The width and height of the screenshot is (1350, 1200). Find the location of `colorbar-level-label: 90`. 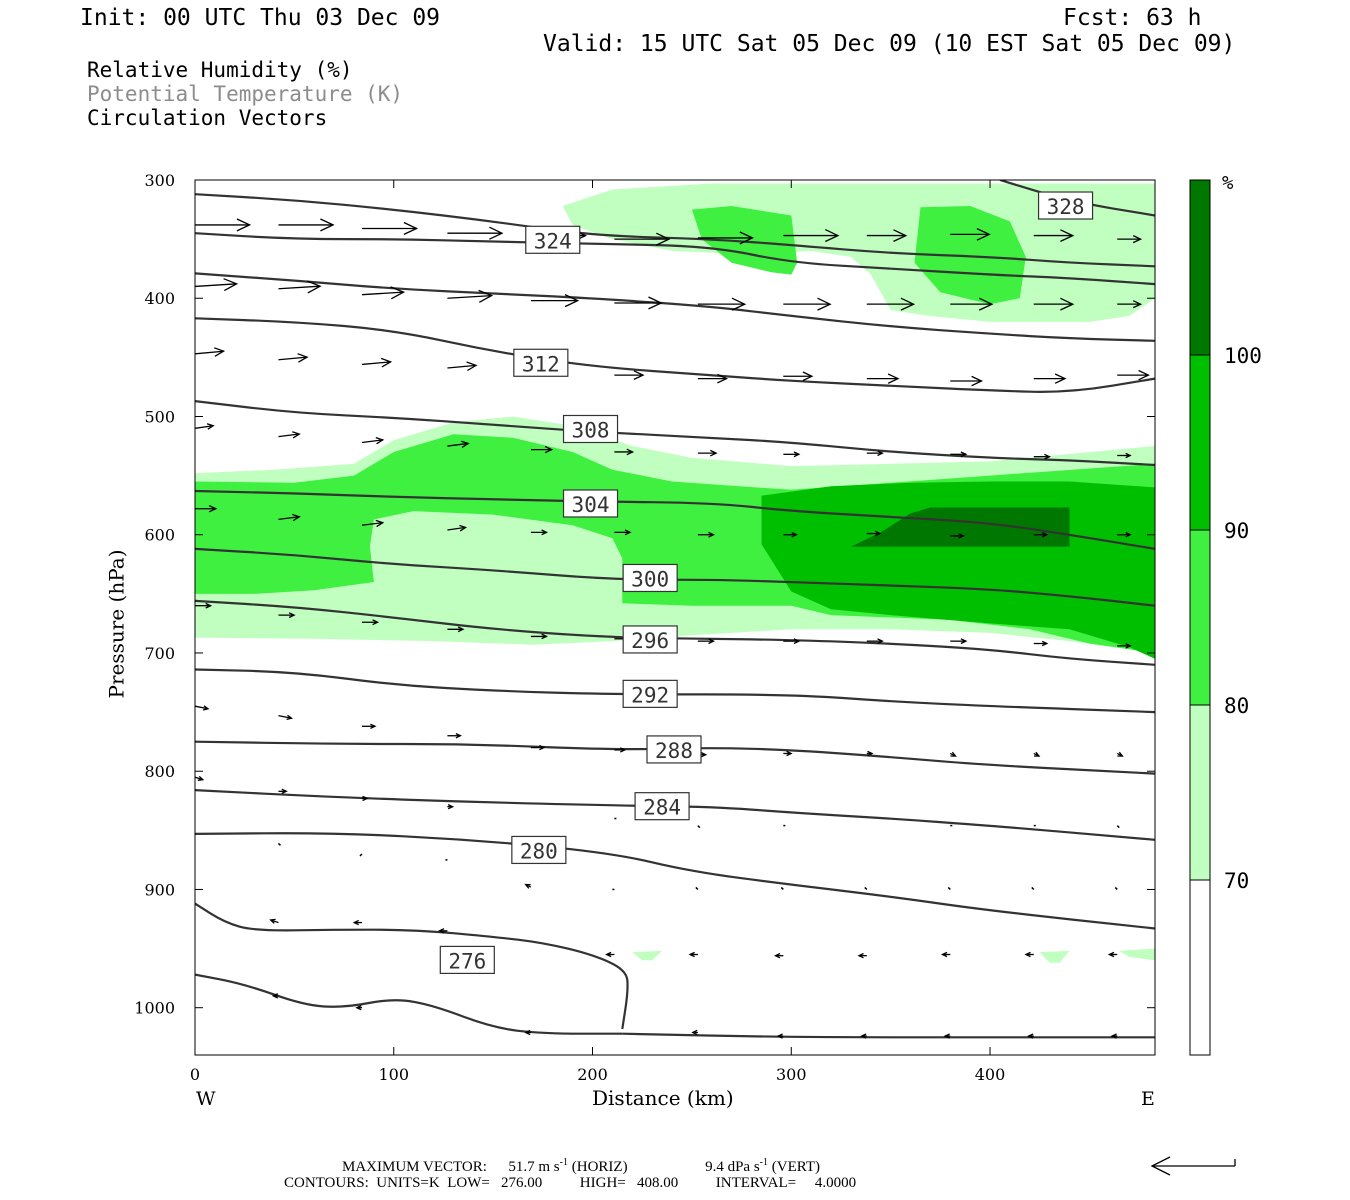

colorbar-level-label: 90 is located at coordinates (1236, 531).